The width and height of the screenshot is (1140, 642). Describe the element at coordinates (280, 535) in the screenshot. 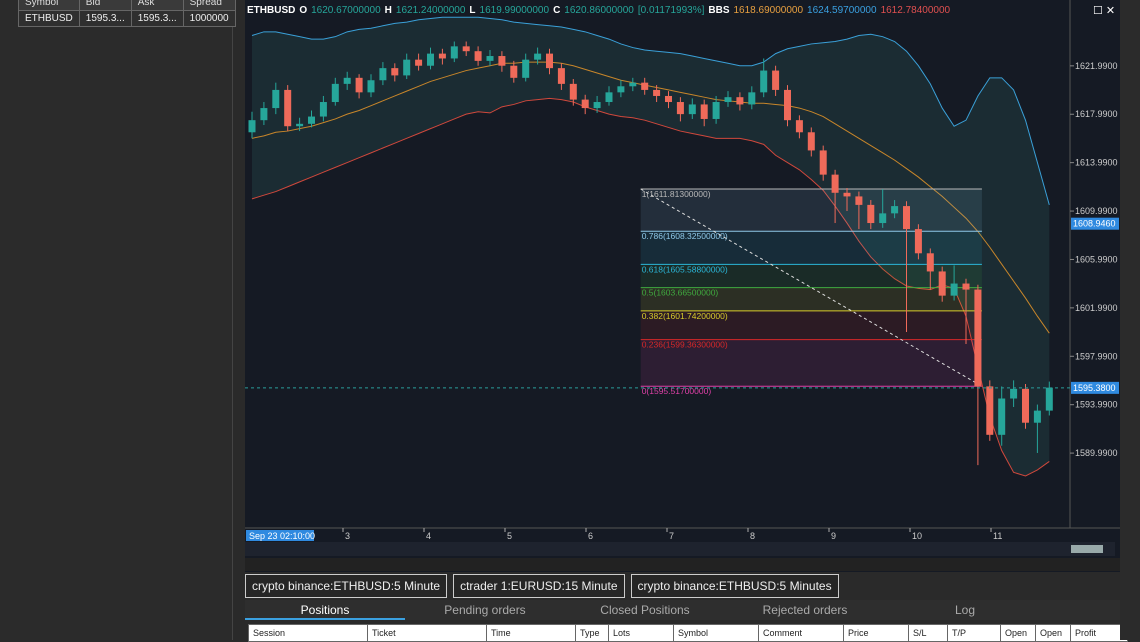

I see `time-marker` at that location.